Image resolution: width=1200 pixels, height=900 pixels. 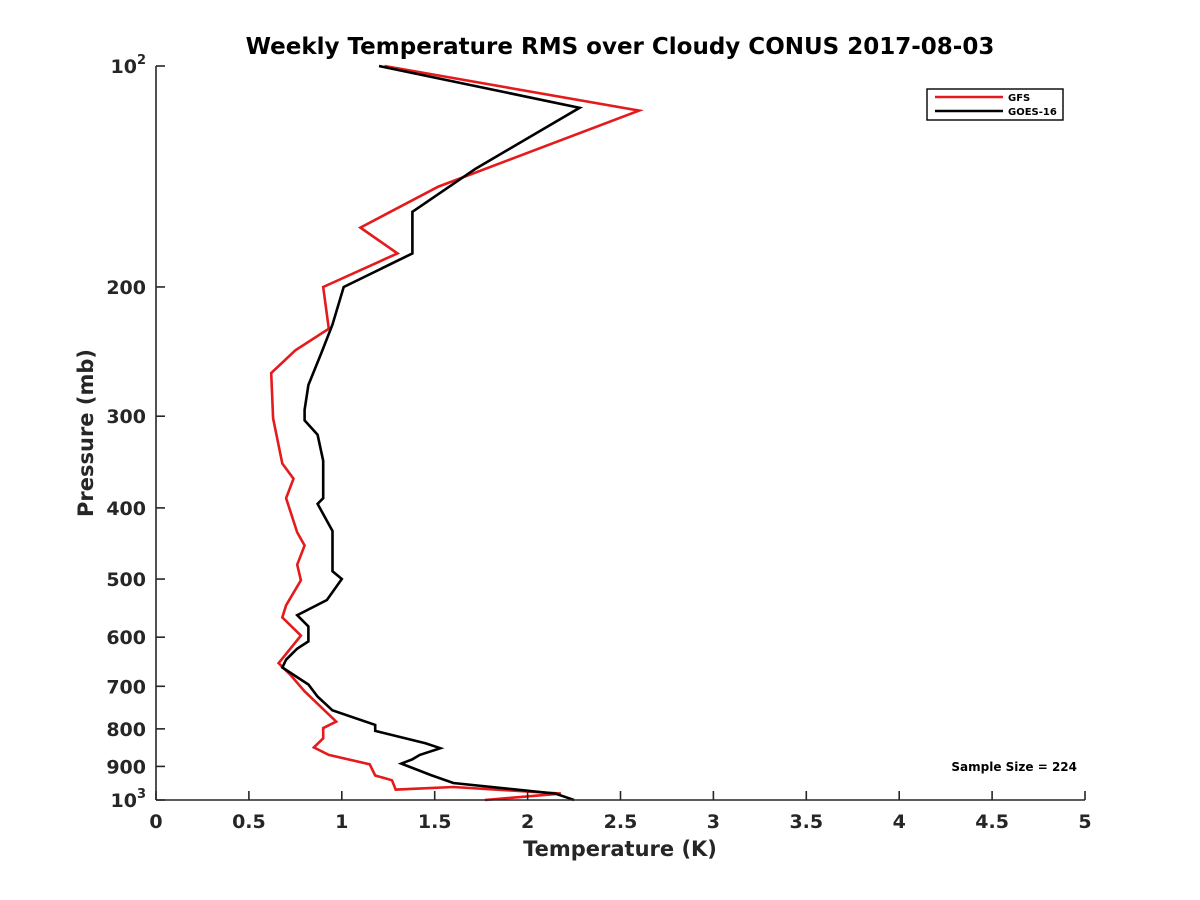 I want to click on x-axis-label: Temperature (K), so click(x=620, y=849).